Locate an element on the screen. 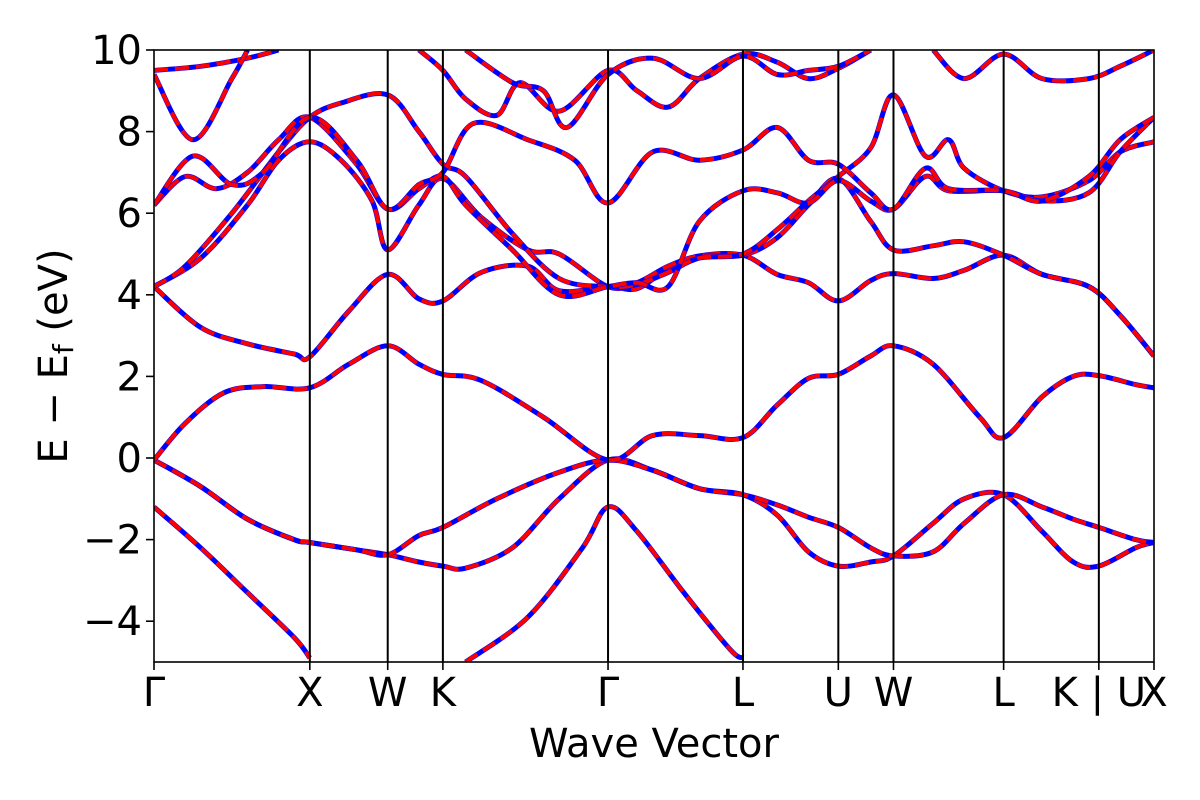  y-tick-label: −2 is located at coordinates (112, 541).